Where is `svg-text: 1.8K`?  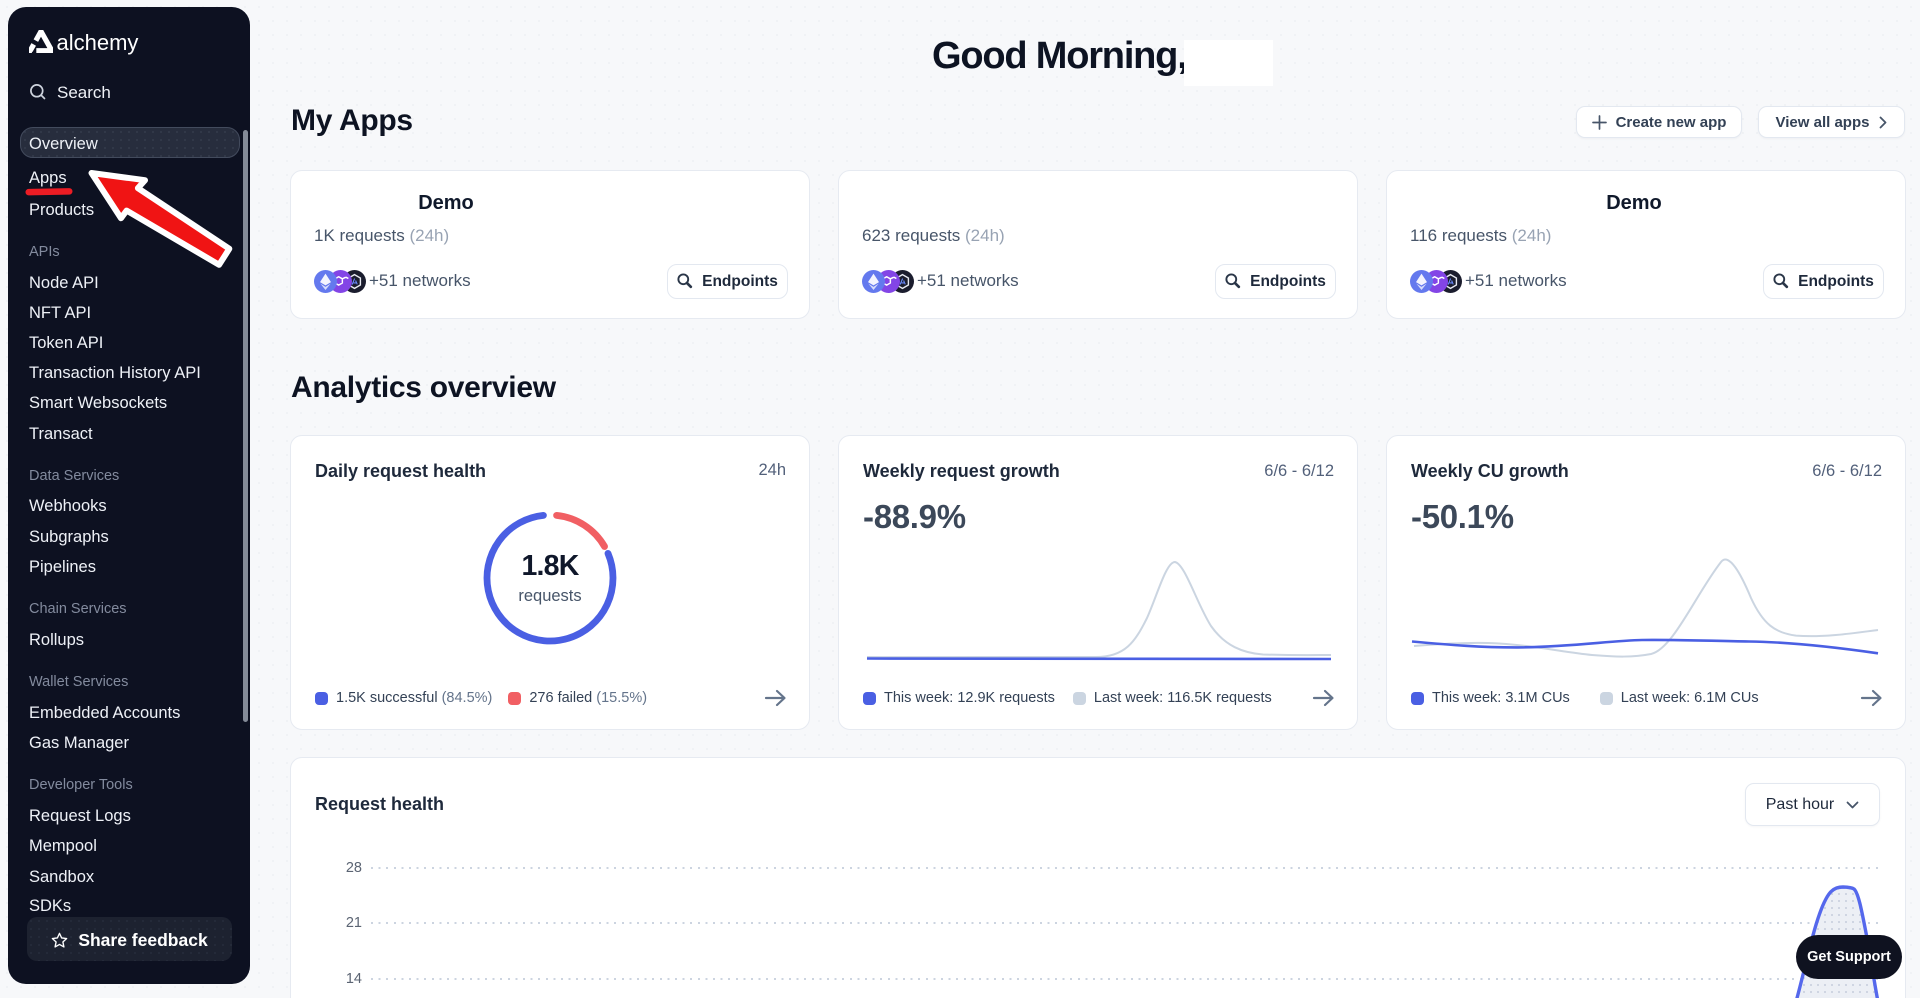
svg-text: 1.8K is located at coordinates (550, 566).